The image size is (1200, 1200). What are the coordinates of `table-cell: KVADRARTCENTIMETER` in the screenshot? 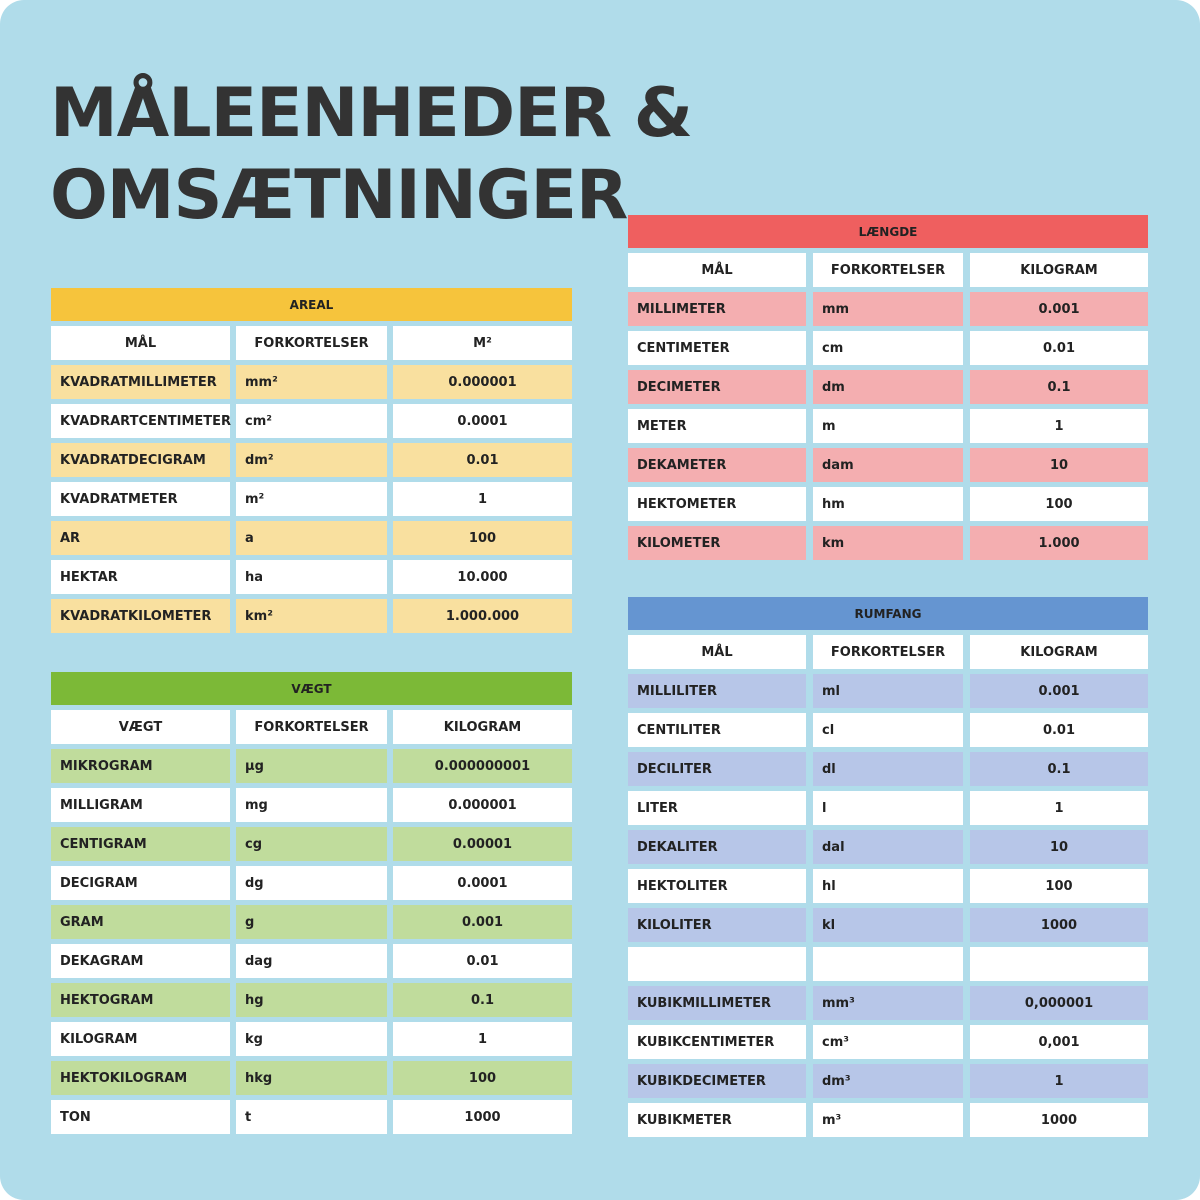 It's located at (141, 421).